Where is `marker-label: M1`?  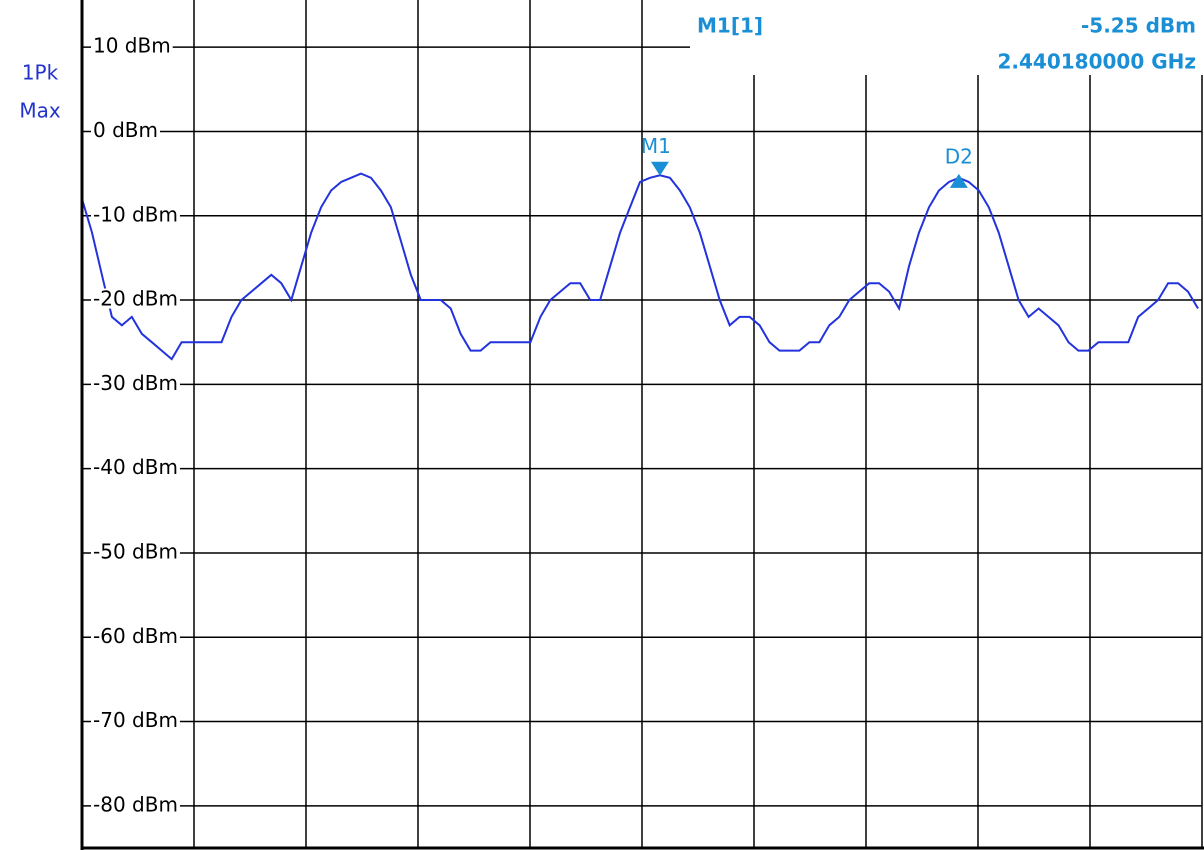 marker-label: M1 is located at coordinates (656, 146).